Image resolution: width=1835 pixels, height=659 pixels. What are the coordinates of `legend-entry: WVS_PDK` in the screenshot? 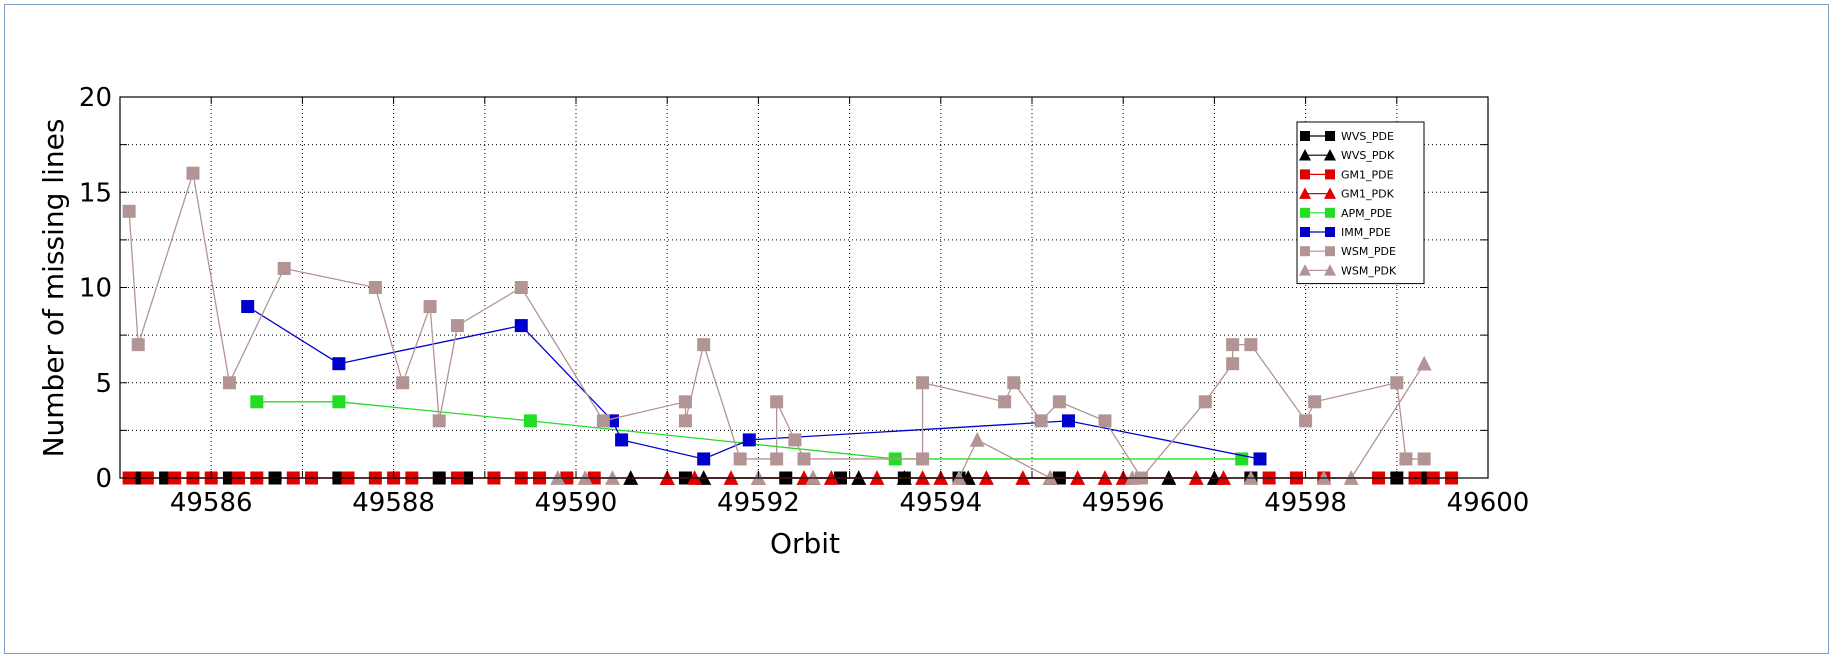 It's located at (1368, 155).